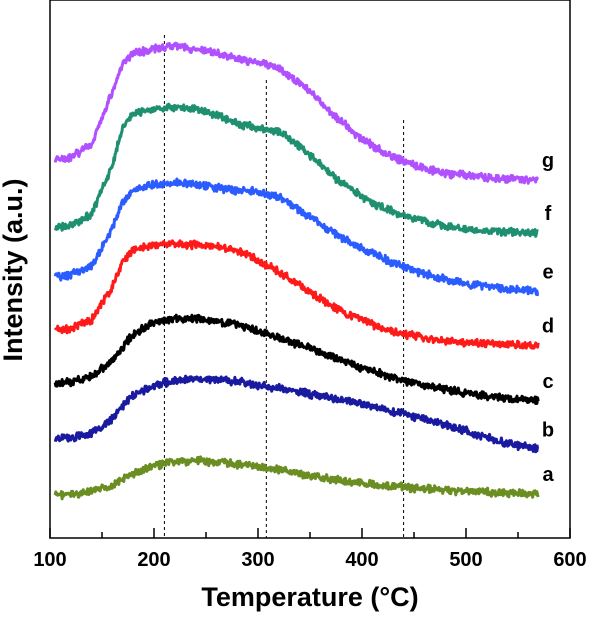 This screenshot has height=619, width=595. Describe the element at coordinates (548, 475) in the screenshot. I see `series-label-a: a` at that location.